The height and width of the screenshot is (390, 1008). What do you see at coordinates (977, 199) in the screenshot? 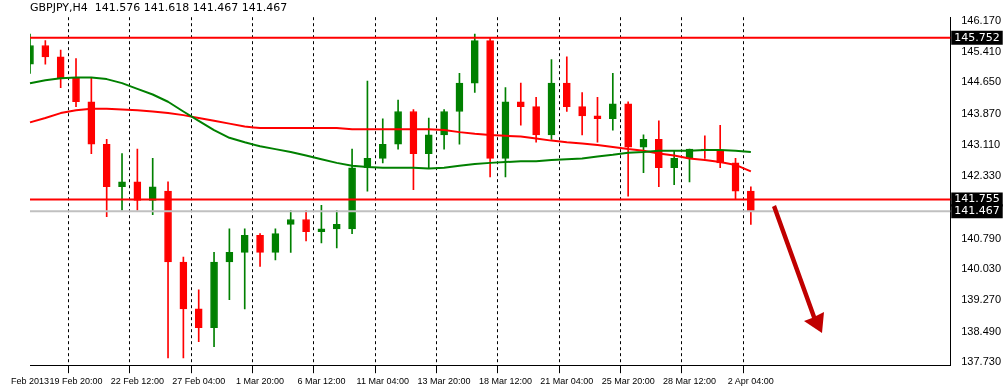
I see `ref-line-label: 141.755` at bounding box center [977, 199].